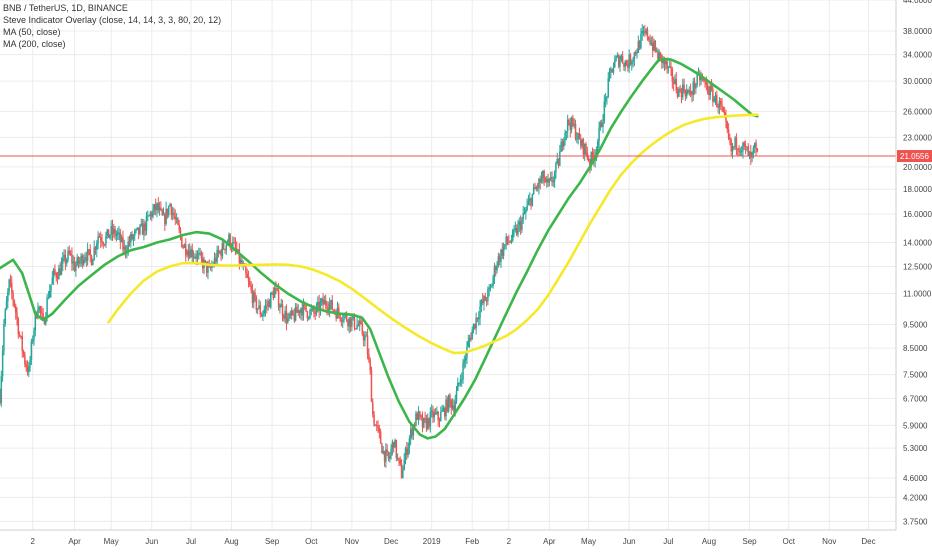 Image resolution: width=932 pixels, height=555 pixels. I want to click on price-tag, so click(914, 156).